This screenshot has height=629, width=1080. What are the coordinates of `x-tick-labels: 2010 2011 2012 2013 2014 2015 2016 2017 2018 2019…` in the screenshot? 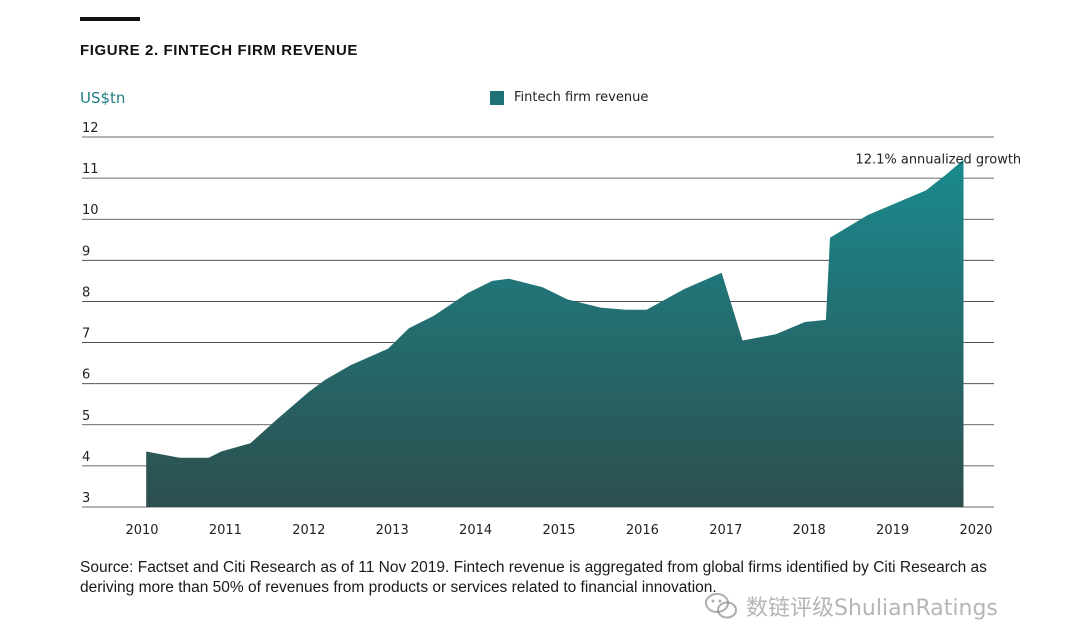 It's located at (558, 530).